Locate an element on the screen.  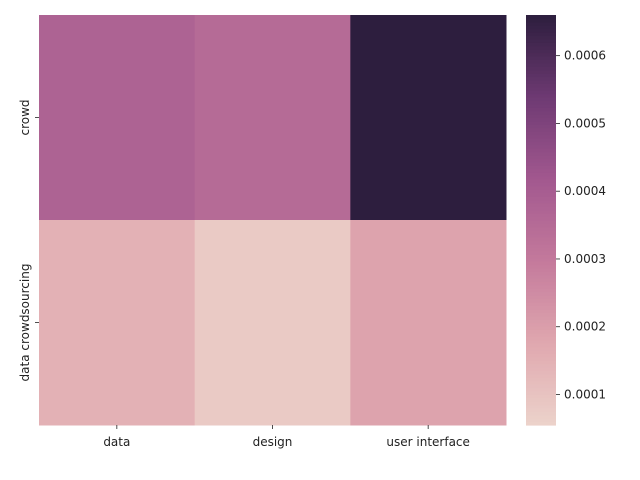
x-tick-label: user interface is located at coordinates (428, 442).